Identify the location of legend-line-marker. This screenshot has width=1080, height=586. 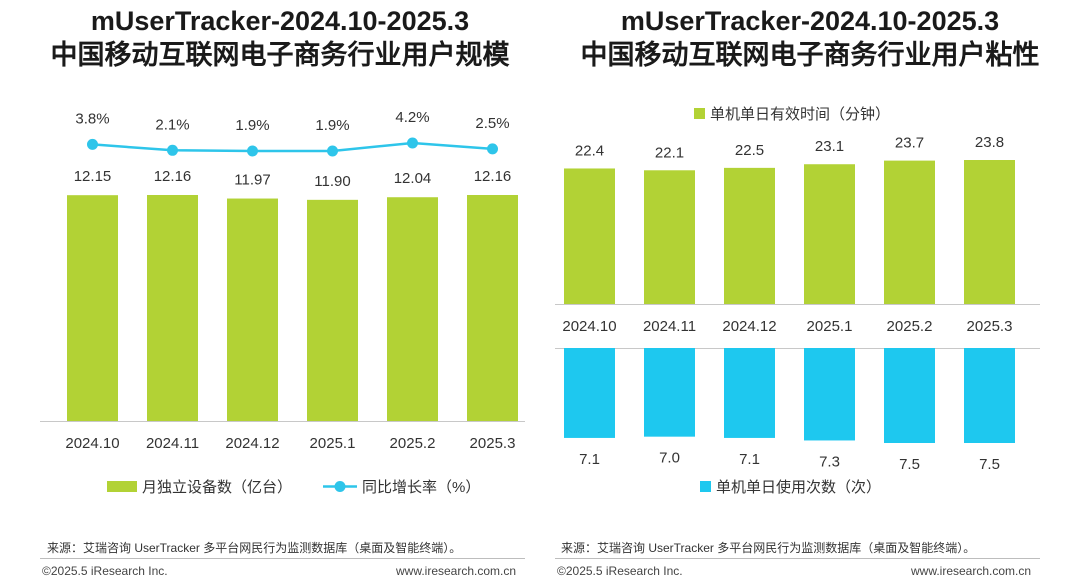
(340, 486).